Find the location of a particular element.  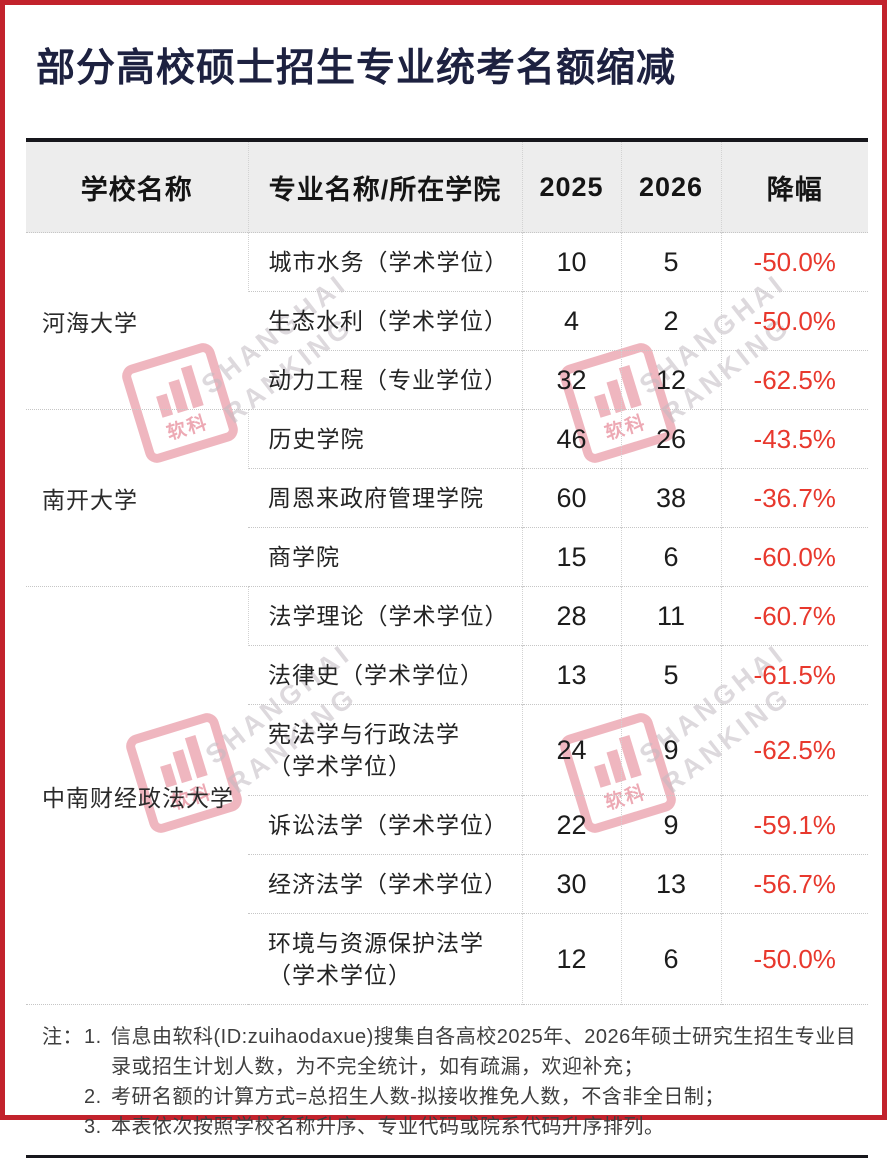

table-row: 南开大学 历史学院 46 26 -43.5% is located at coordinates (447, 498).